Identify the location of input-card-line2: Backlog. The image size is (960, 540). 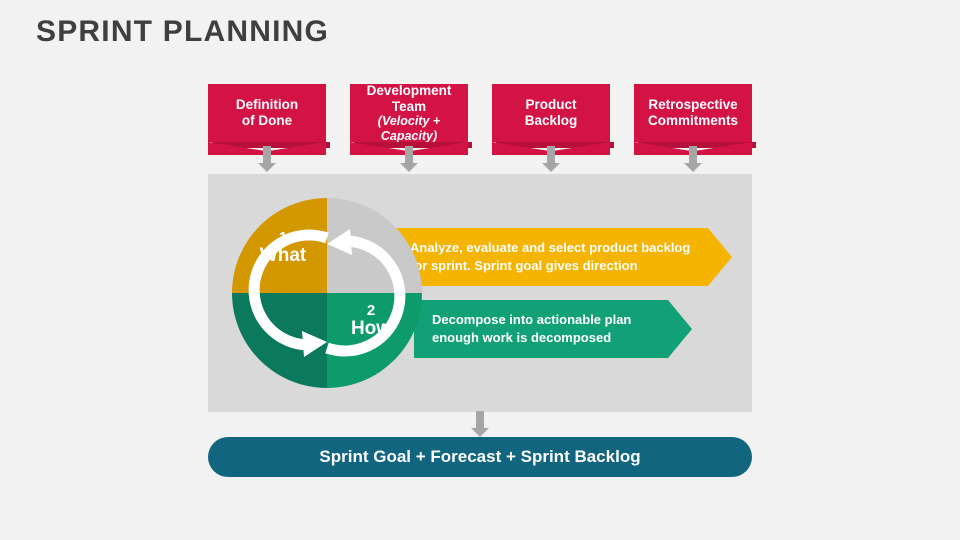
(551, 120).